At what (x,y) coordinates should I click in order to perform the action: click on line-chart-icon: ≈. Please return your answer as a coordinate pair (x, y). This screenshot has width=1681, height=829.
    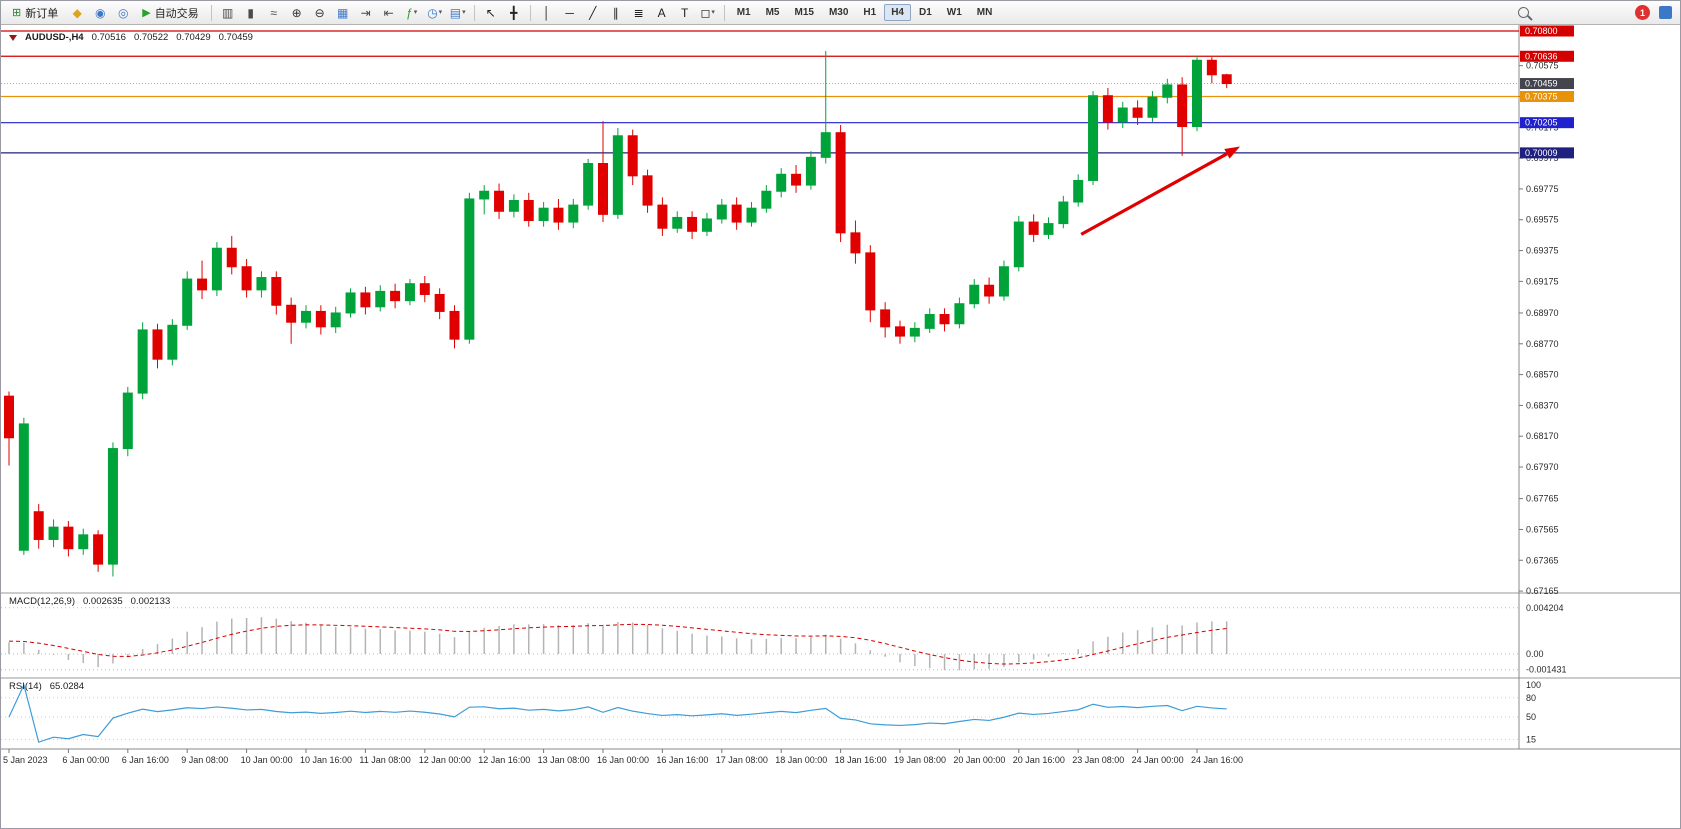
    Looking at the image, I should click on (274, 13).